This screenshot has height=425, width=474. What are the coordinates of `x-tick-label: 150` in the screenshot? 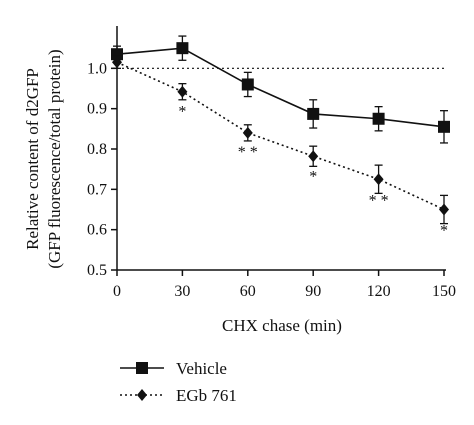 It's located at (444, 291).